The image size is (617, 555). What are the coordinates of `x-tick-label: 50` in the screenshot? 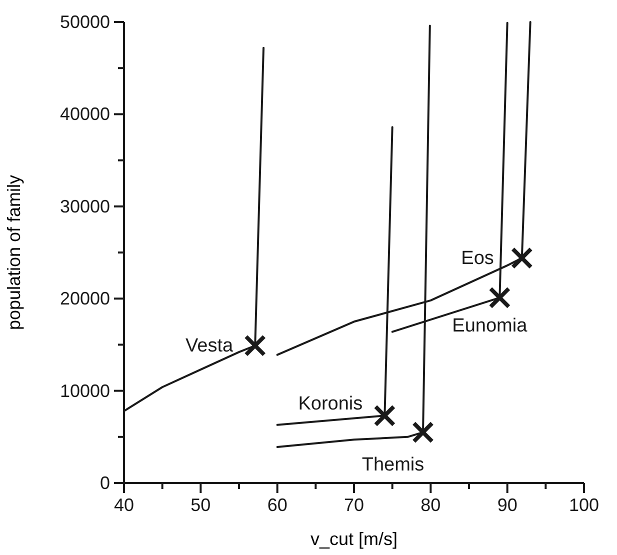 It's located at (200, 505).